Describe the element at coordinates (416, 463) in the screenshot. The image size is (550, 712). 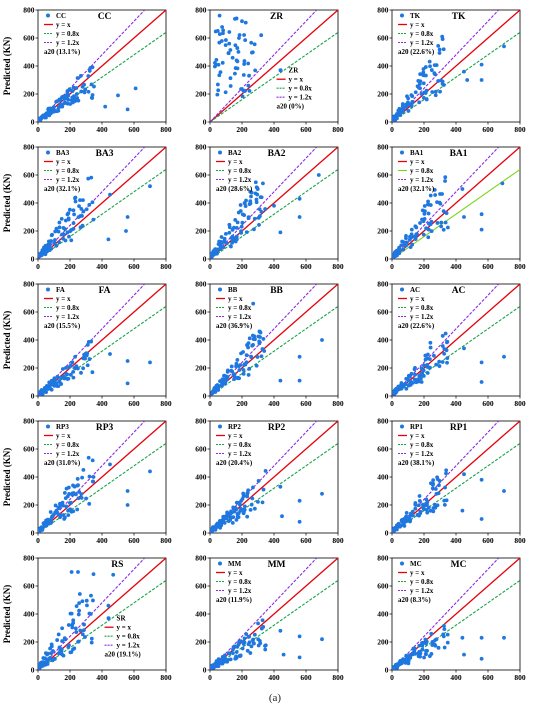
I see `legend-label: a20 (38.1%)` at that location.